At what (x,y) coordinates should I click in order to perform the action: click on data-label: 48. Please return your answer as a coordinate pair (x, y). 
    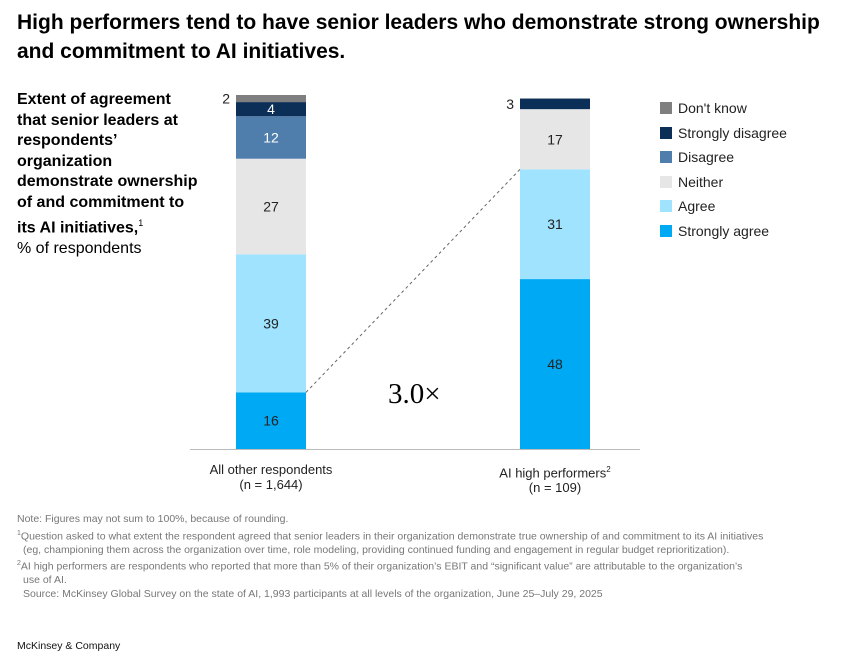
    Looking at the image, I should click on (555, 364).